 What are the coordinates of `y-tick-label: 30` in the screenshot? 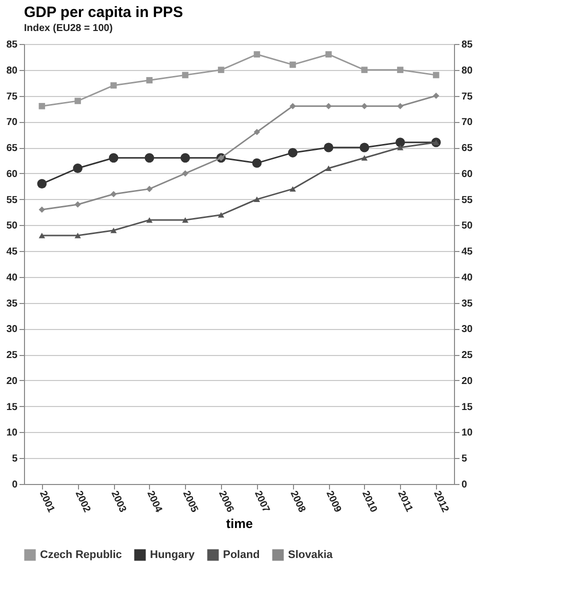 It's located at (12, 330).